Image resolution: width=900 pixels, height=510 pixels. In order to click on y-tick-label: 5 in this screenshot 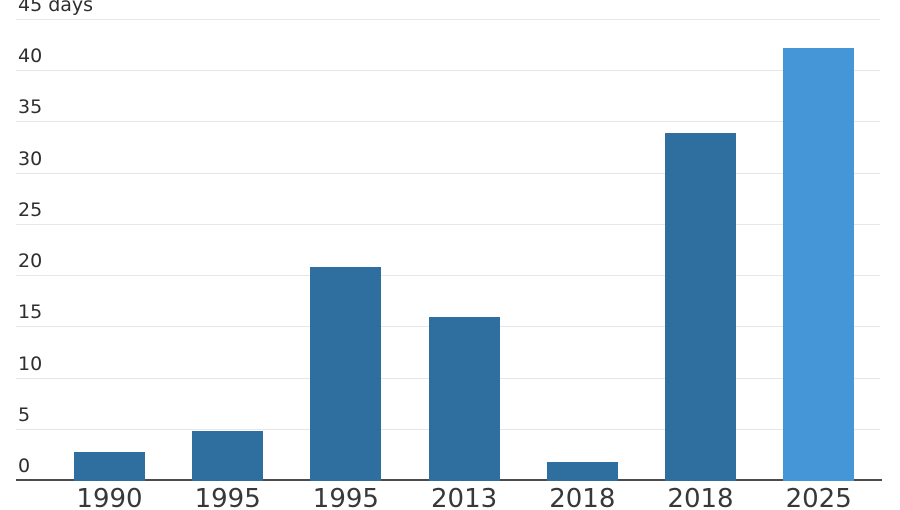, I will do `click(24, 414)`.